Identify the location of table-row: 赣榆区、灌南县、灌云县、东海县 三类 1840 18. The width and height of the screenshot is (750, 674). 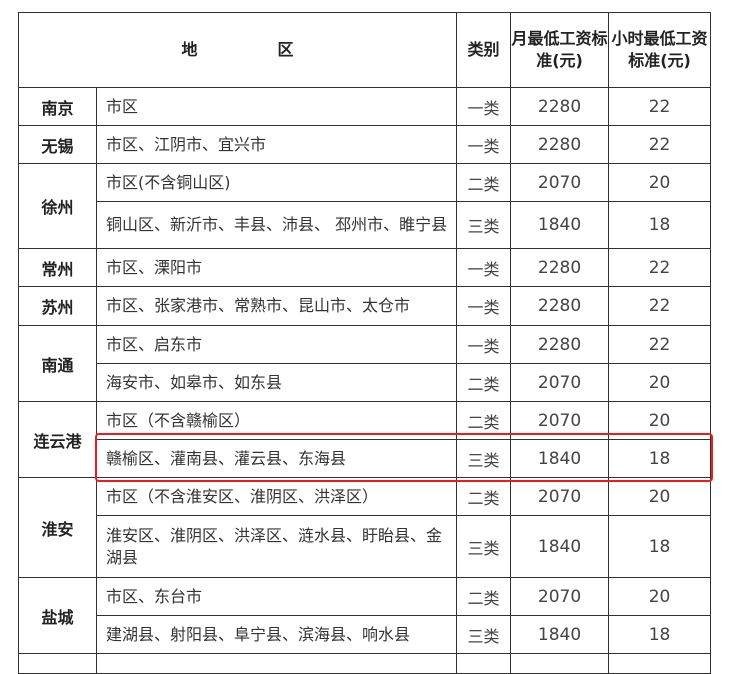
(365, 458).